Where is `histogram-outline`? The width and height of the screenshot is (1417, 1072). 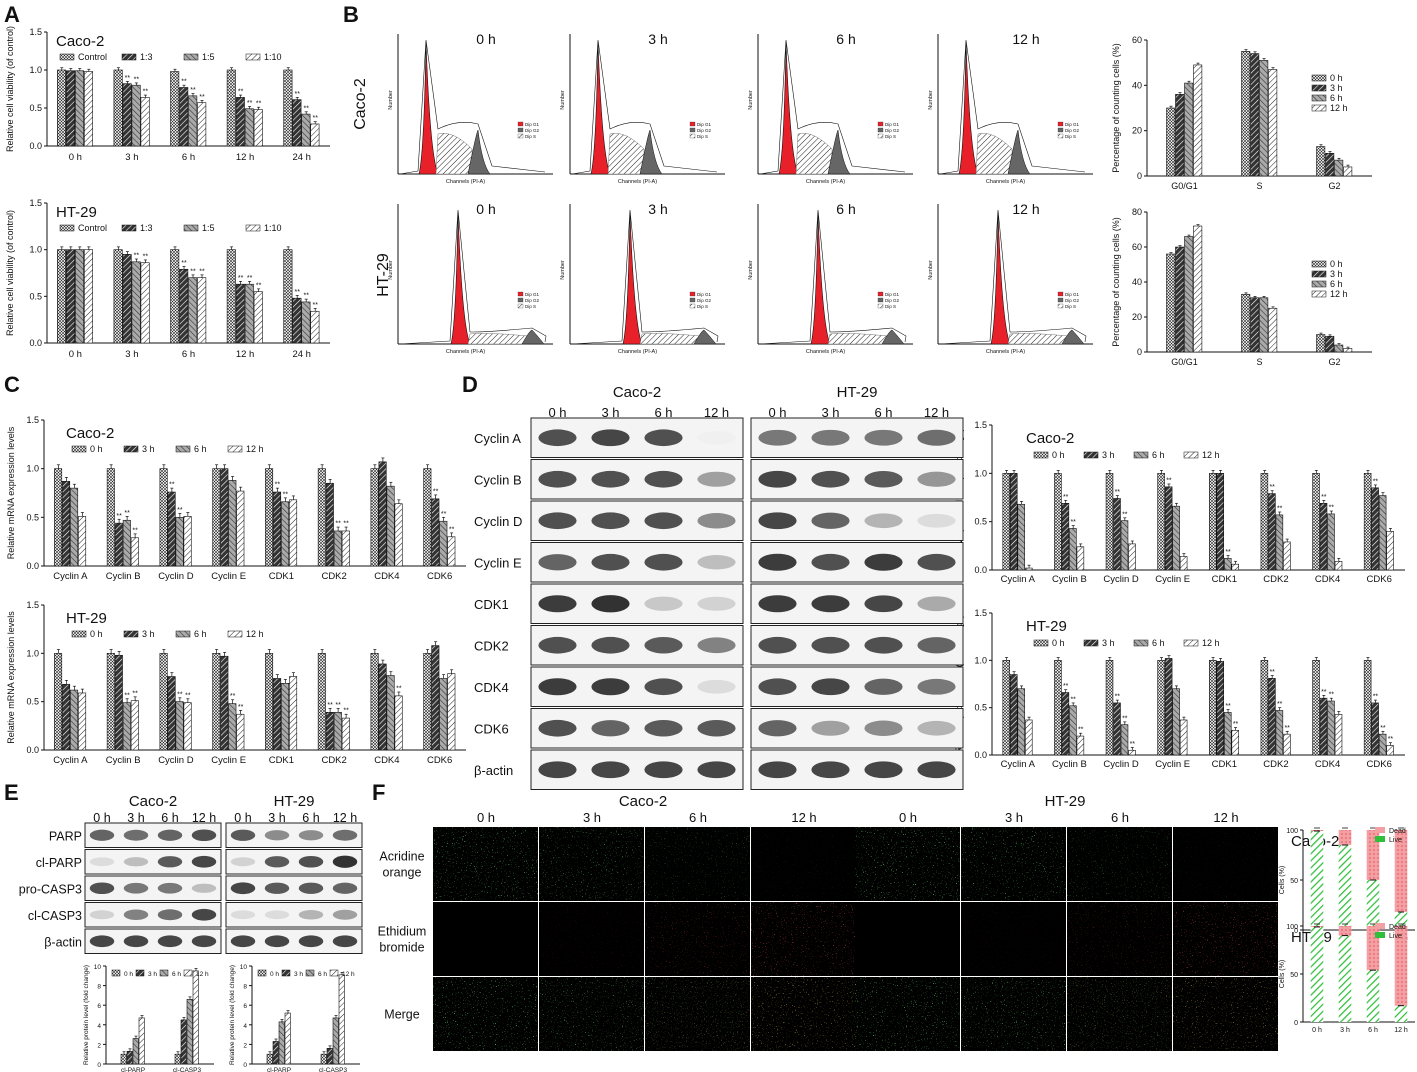 histogram-outline is located at coordinates (1013, 277).